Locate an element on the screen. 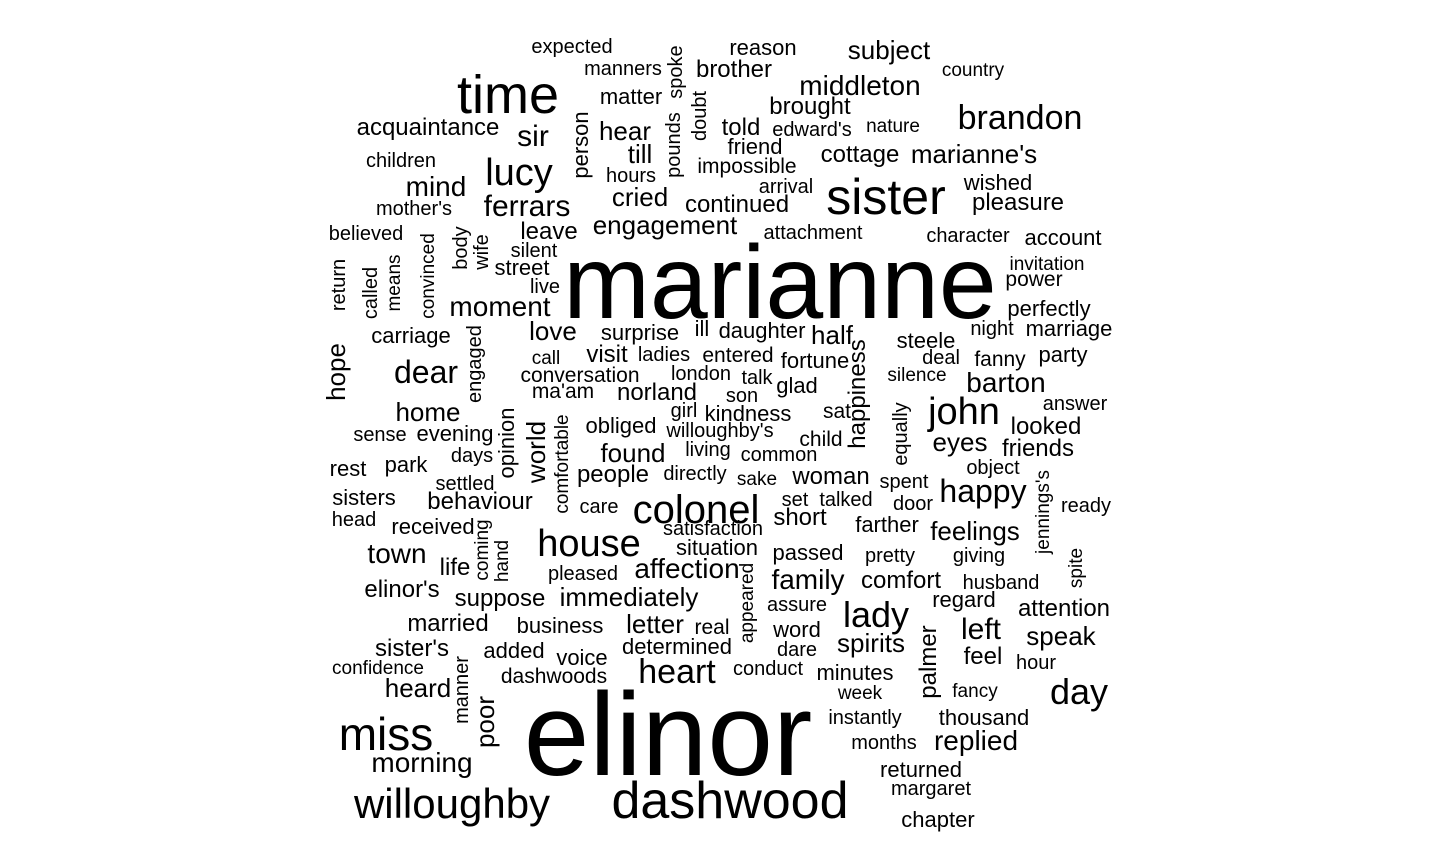 Image resolution: width=1440 pixels, height=864 pixels. cloud-word: comfortable is located at coordinates (562, 463).